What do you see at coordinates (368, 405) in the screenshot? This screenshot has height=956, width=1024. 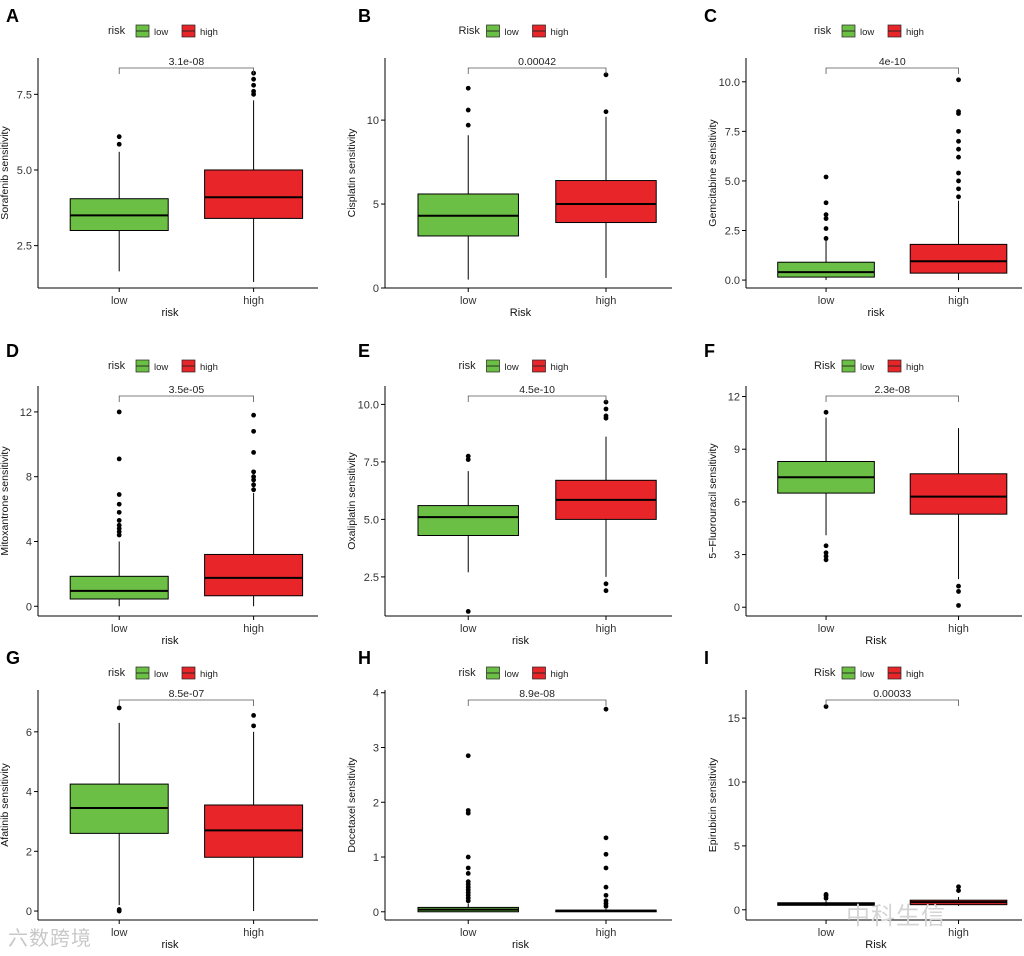 I see `y-tick-label: 10.0` at bounding box center [368, 405].